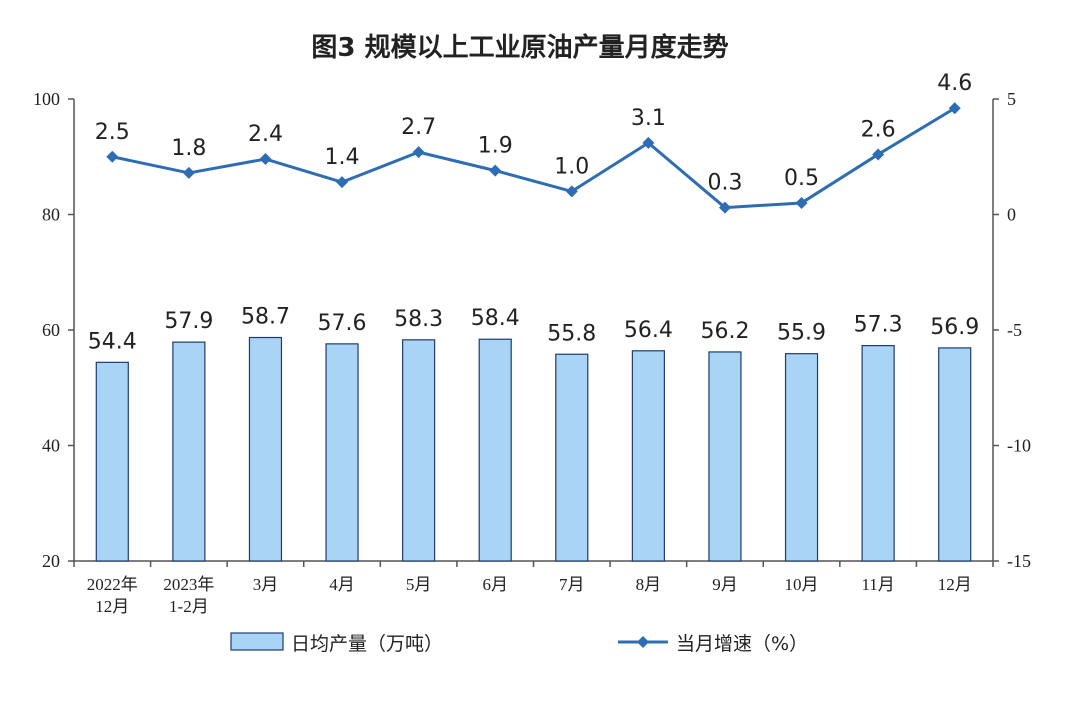  I want to click on bar-value-label: 57.3, so click(878, 325).